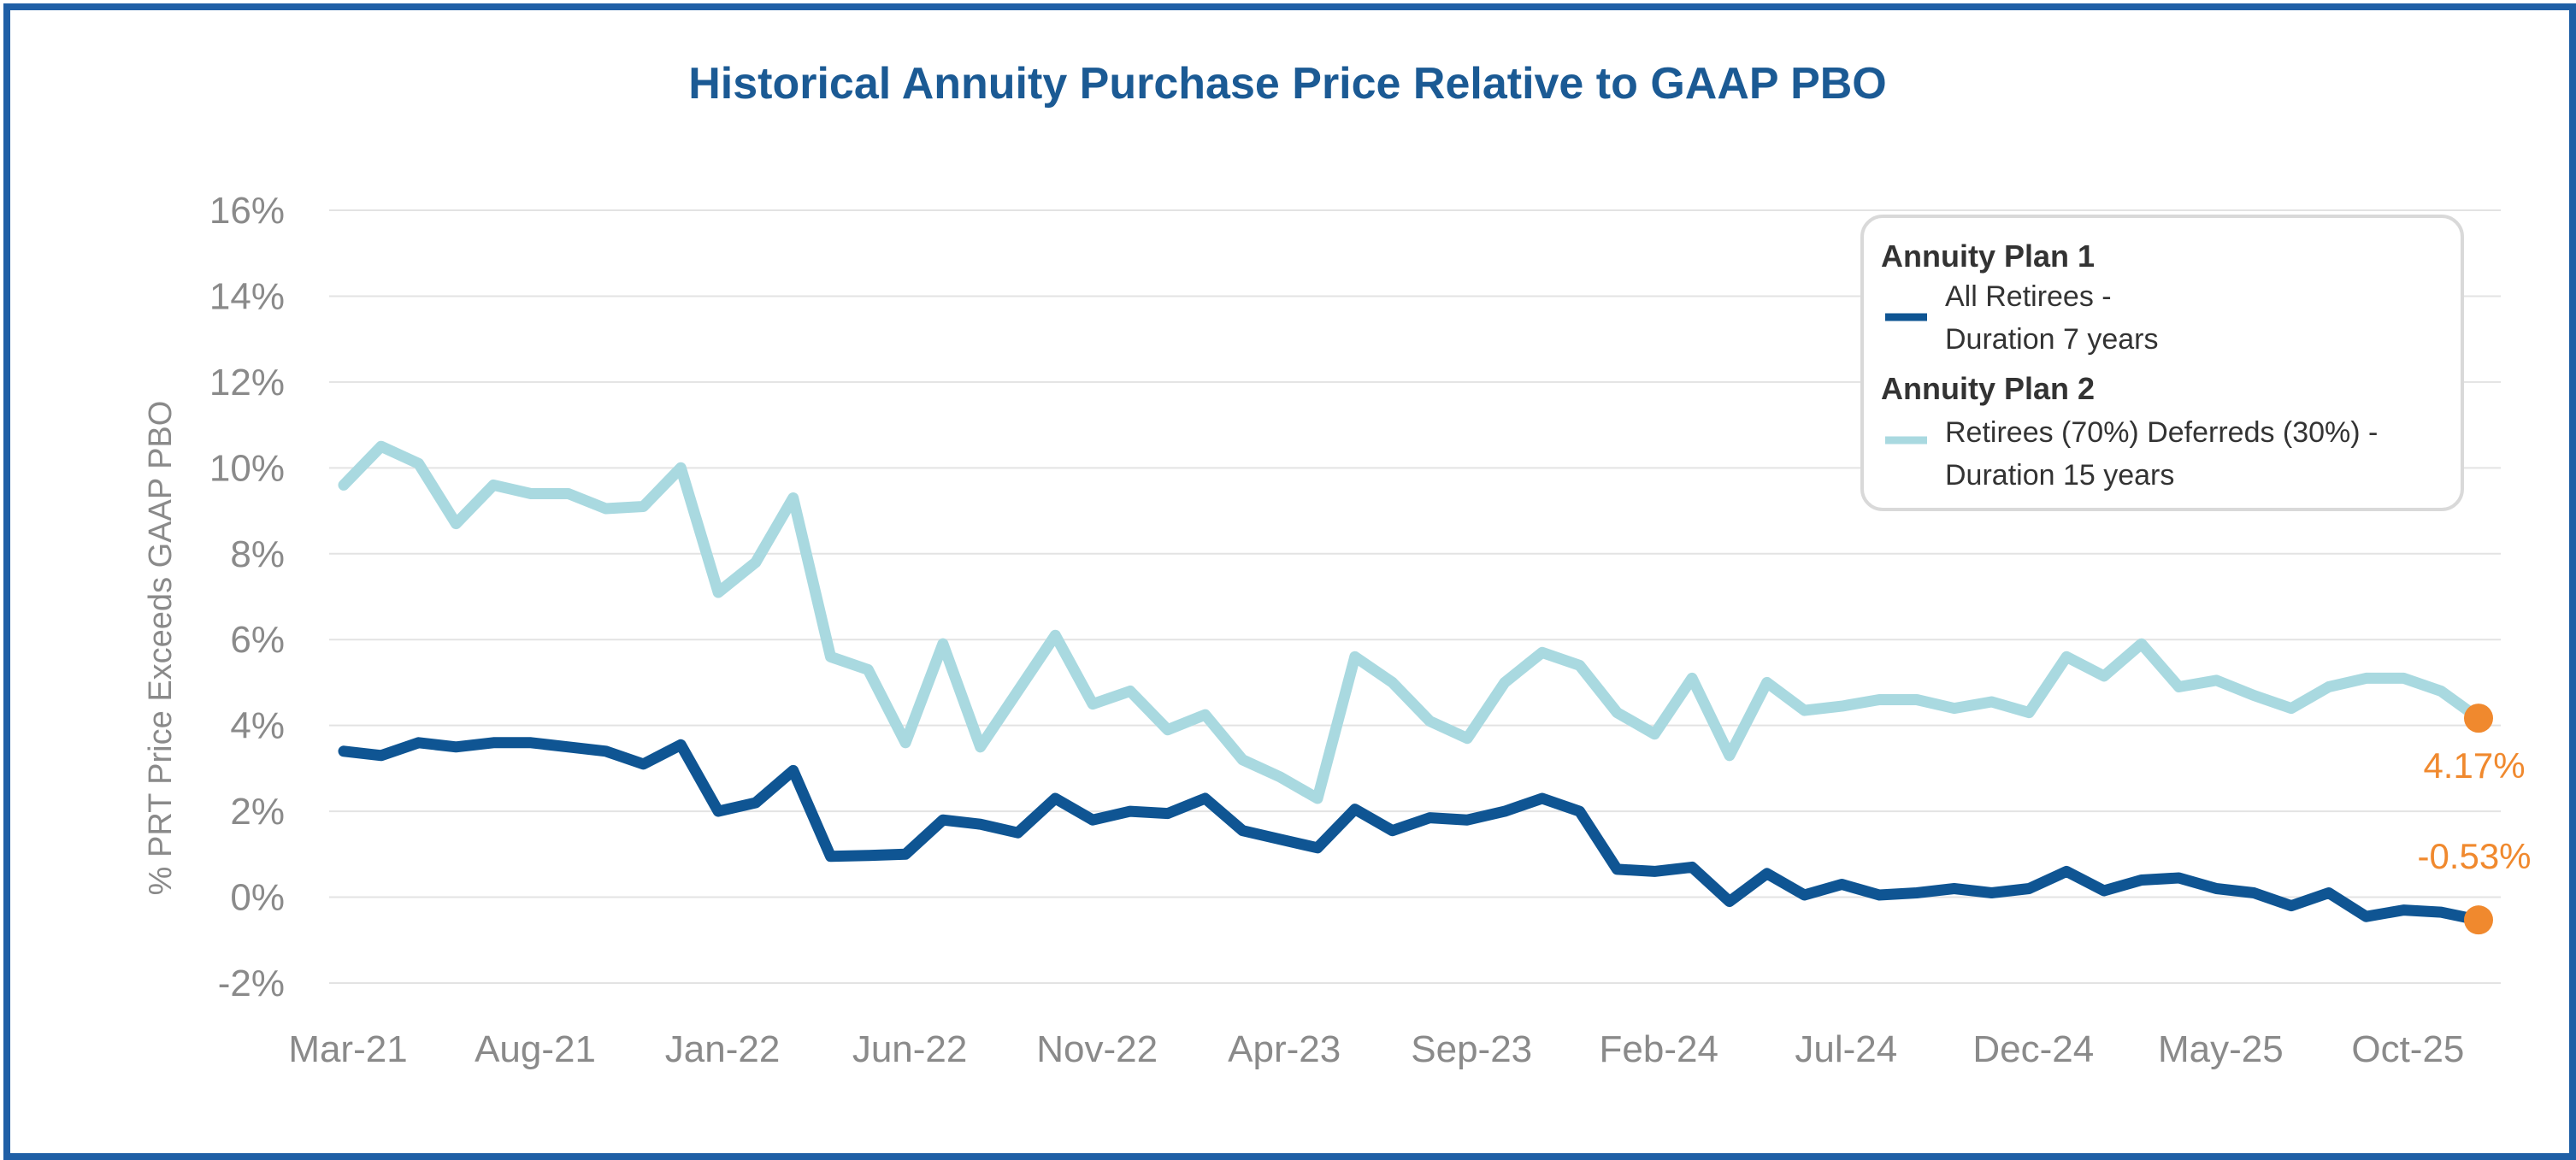  Describe the element at coordinates (161, 648) in the screenshot. I see `y-axis-label: % PRT Price Exceeds GAAP PBO` at that location.